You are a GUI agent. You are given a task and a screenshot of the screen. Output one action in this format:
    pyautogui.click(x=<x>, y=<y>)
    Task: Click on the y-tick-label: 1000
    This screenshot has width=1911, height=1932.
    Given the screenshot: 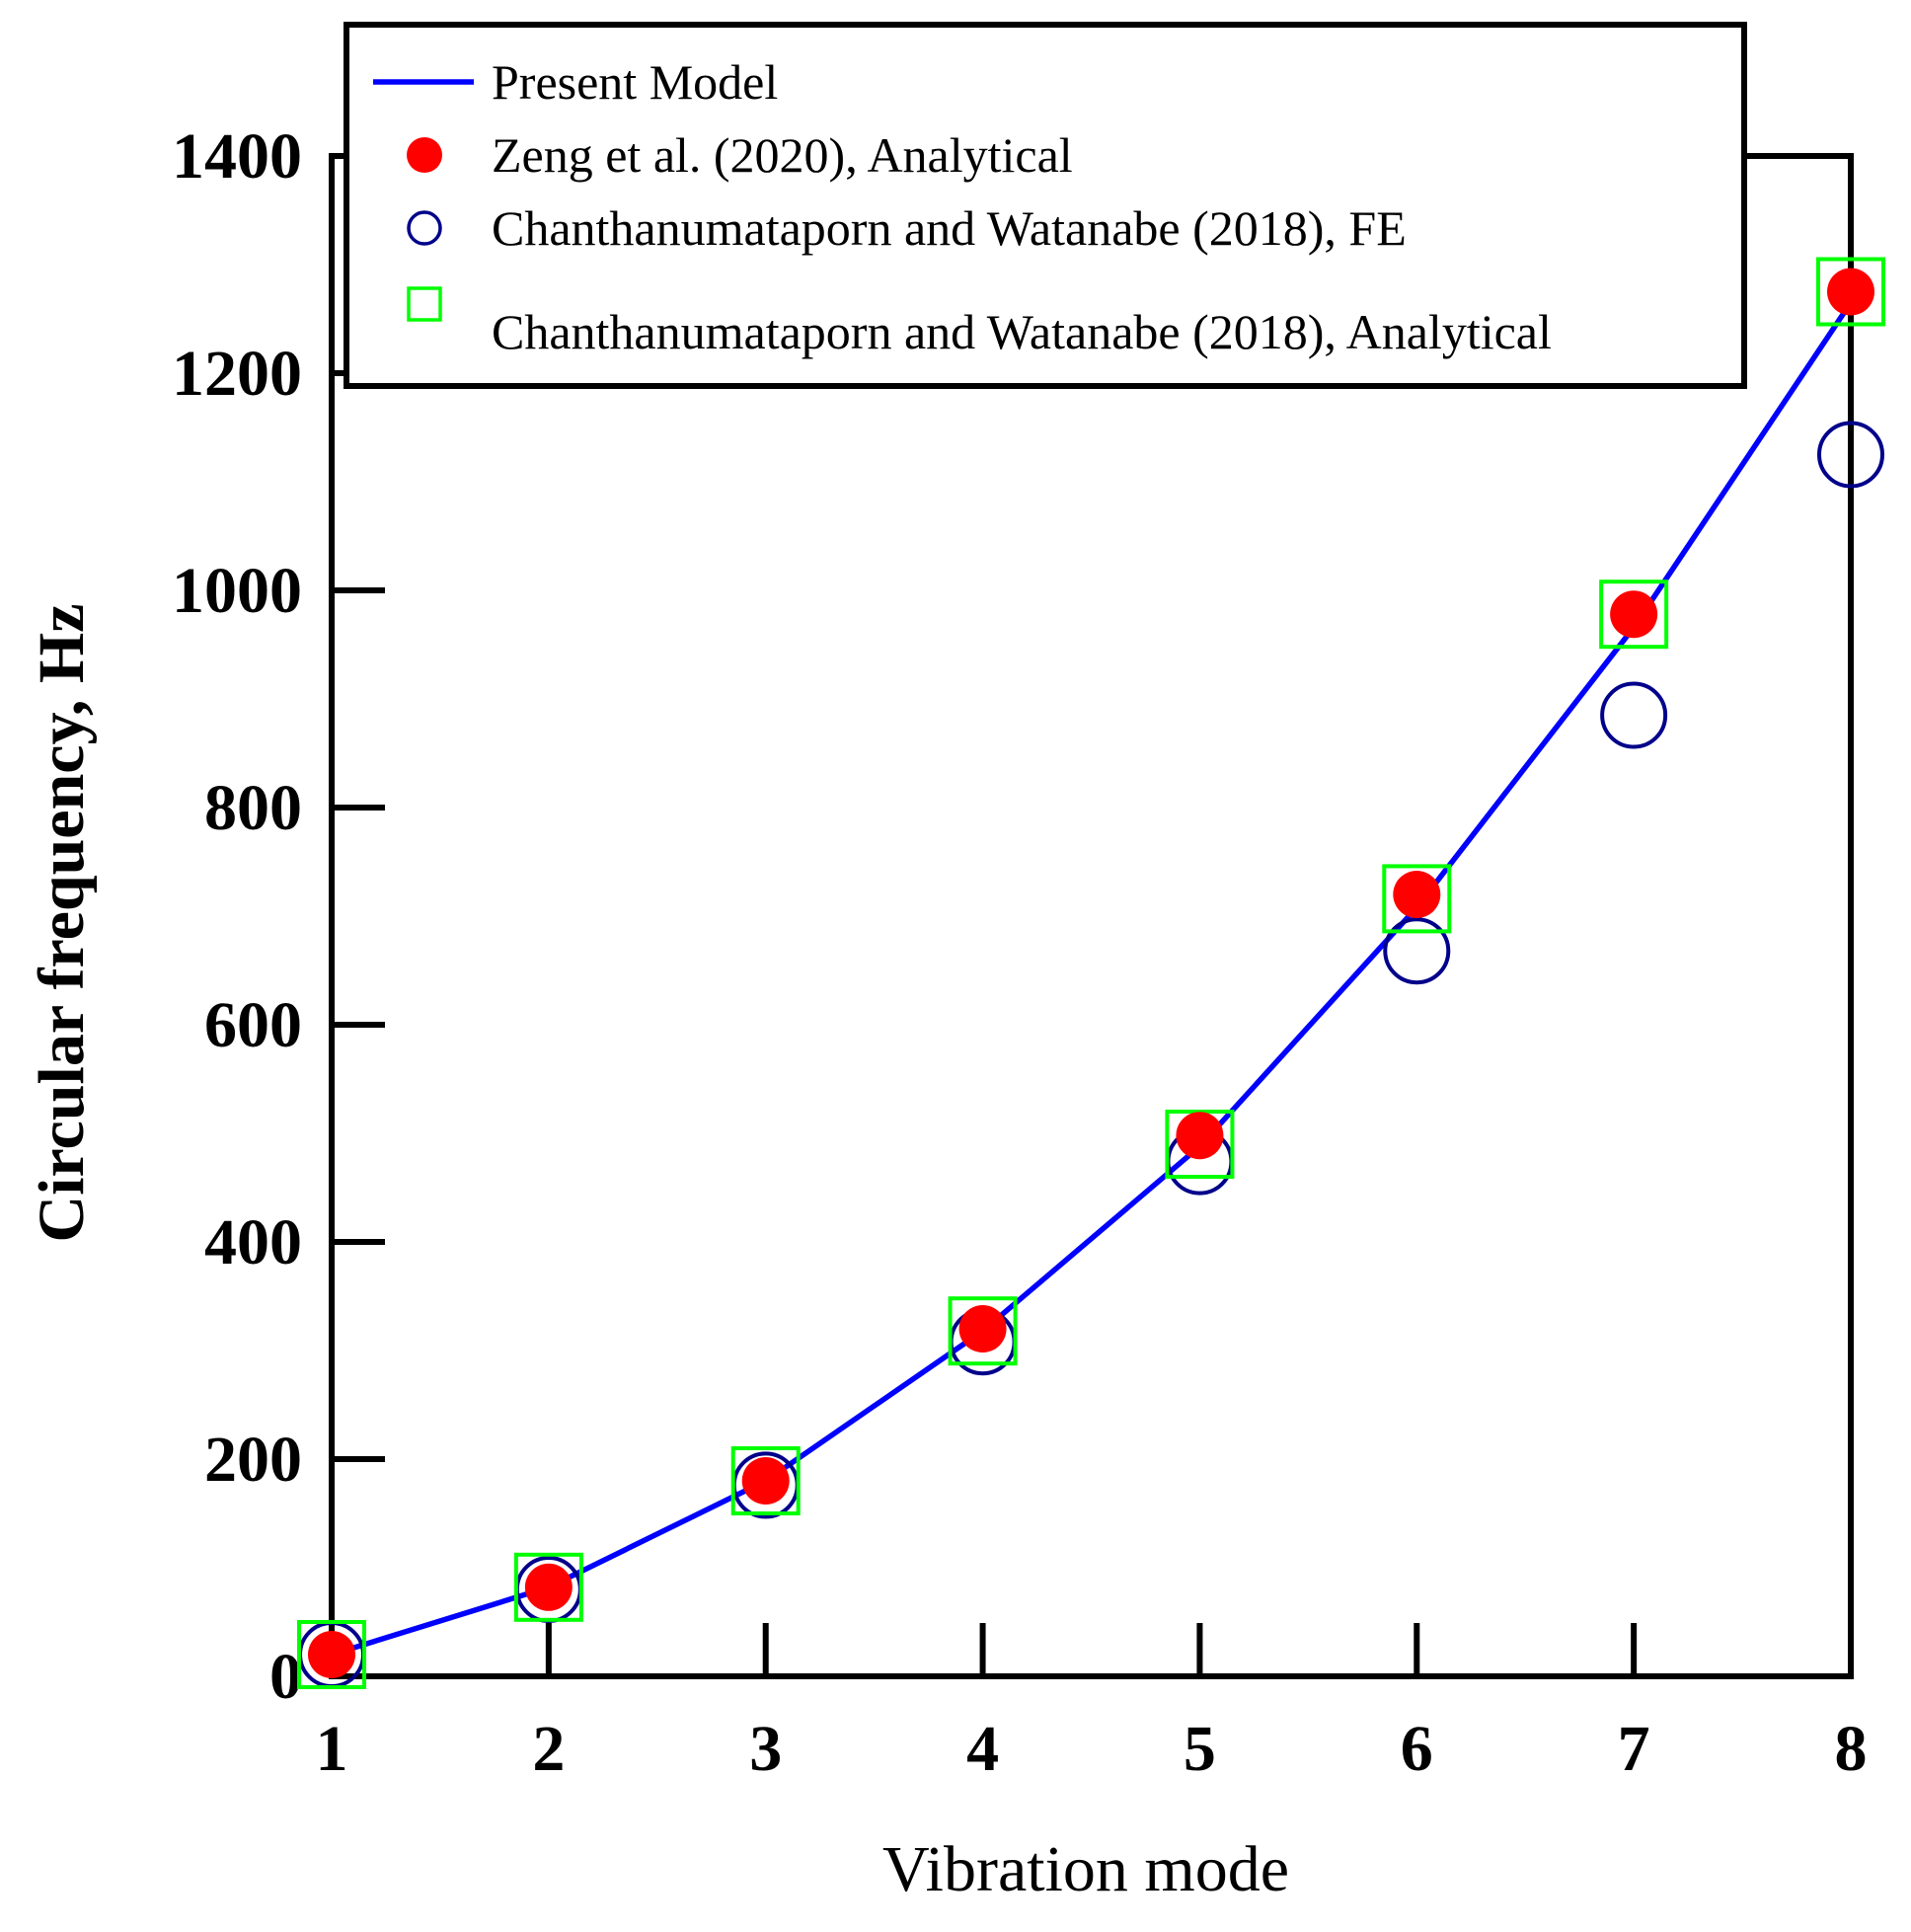 What is the action you would take?
    pyautogui.click(x=237, y=591)
    